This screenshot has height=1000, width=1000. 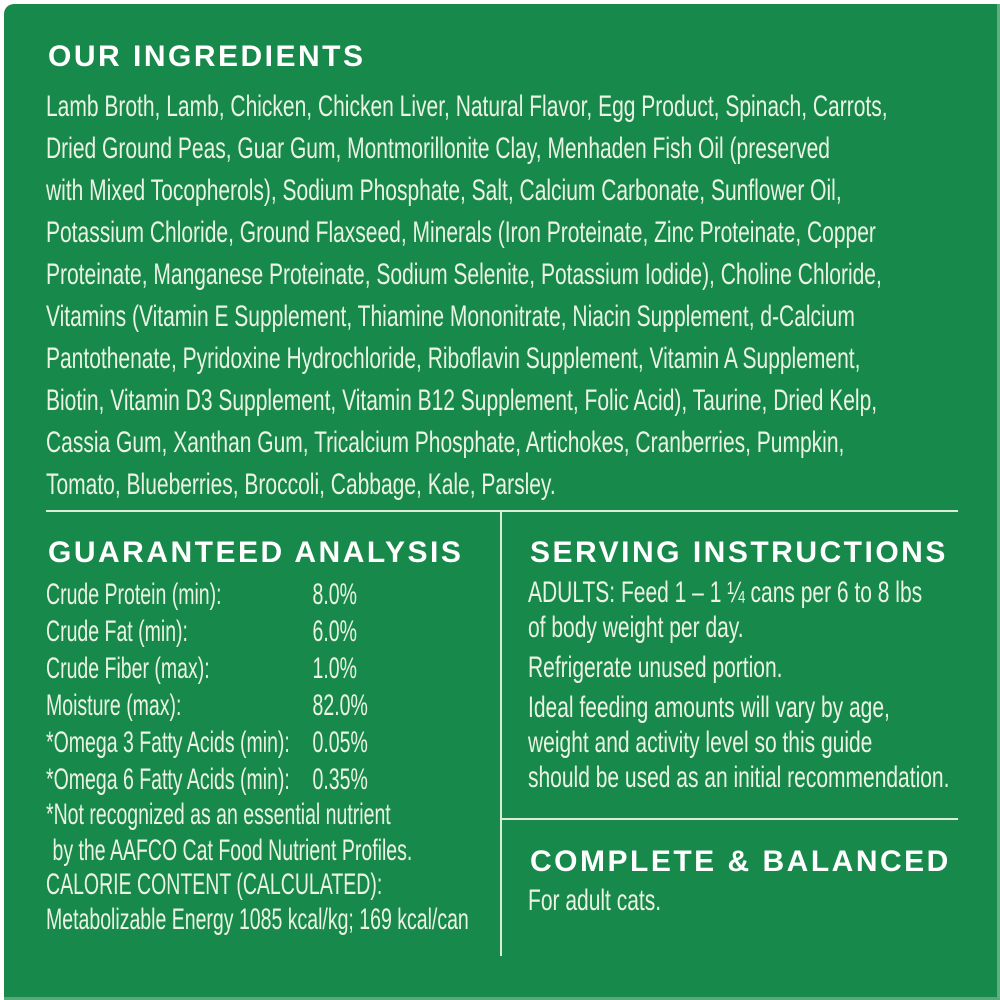 What do you see at coordinates (725, 592) in the screenshot?
I see `serving-line: ADULTS: Feed 1 – 1 ¼ cans per 6 to 8 lbs` at bounding box center [725, 592].